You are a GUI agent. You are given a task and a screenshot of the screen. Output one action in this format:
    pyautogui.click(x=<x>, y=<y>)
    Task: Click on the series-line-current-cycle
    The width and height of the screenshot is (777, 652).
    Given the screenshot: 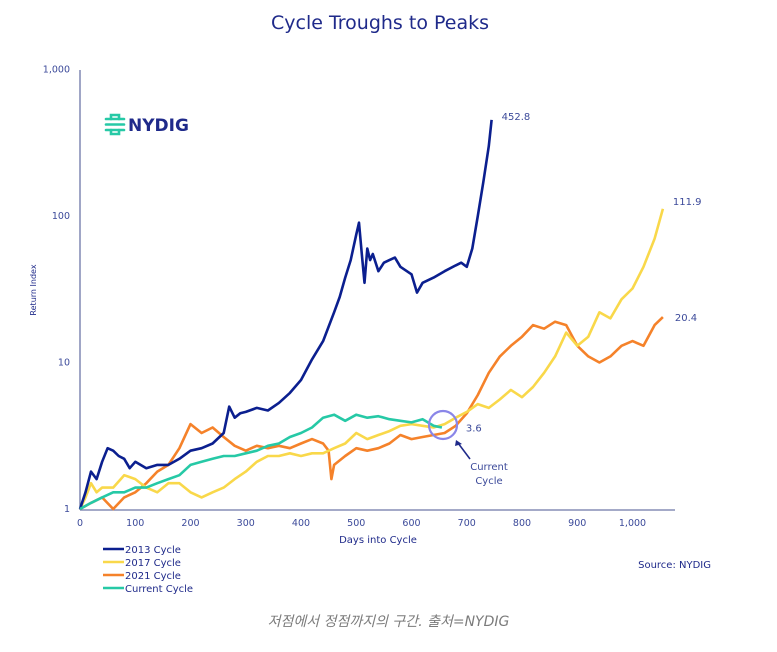 What is the action you would take?
    pyautogui.click(x=261, y=462)
    